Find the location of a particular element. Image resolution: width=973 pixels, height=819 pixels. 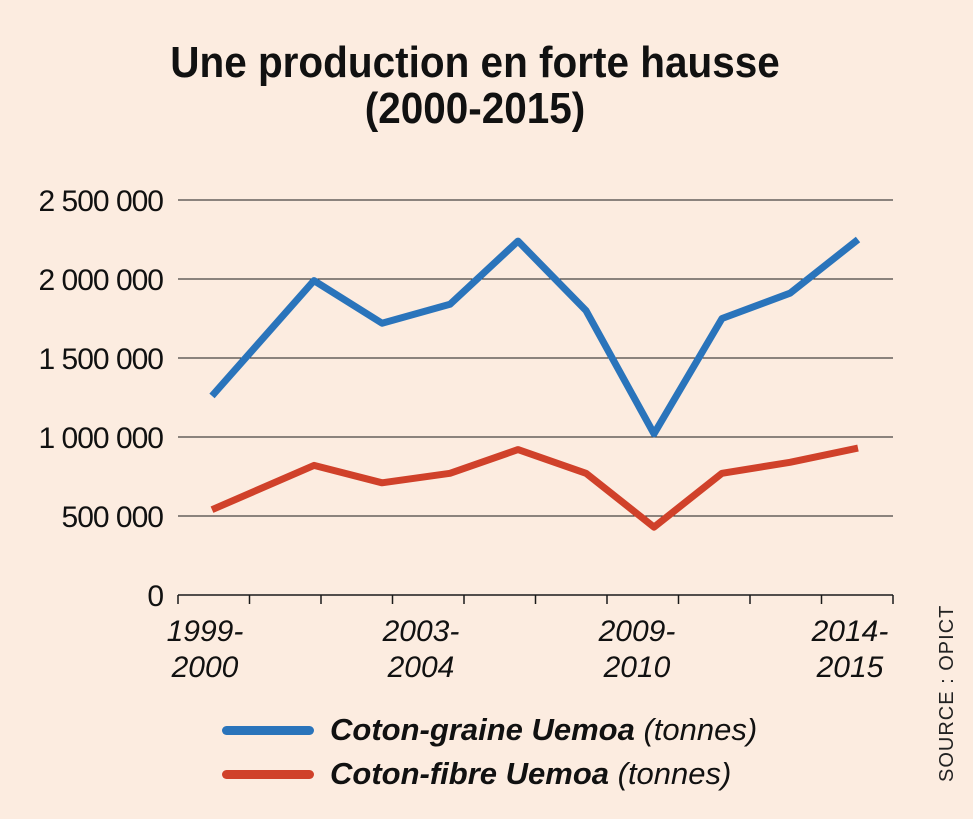

x-tick-label: 2003- is located at coordinates (421, 631).